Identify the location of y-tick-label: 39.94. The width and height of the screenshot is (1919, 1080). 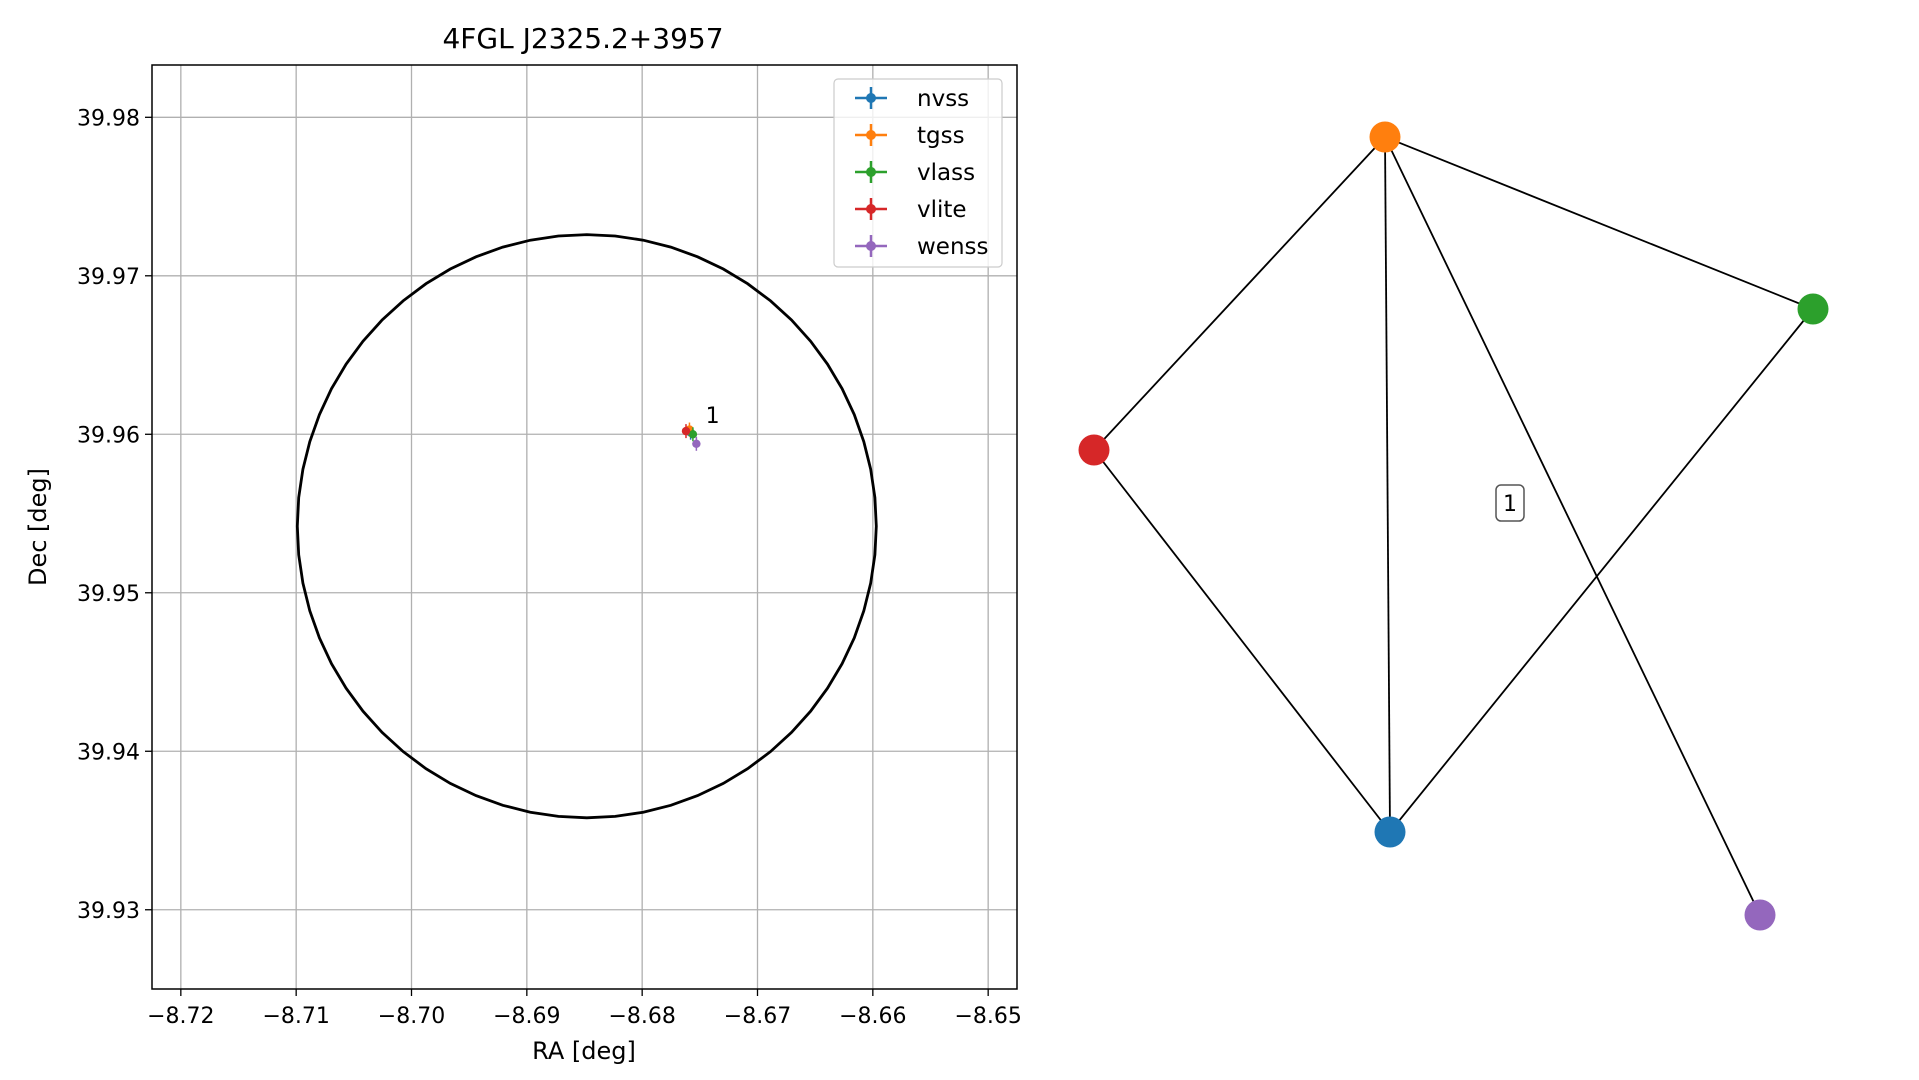
(108, 752).